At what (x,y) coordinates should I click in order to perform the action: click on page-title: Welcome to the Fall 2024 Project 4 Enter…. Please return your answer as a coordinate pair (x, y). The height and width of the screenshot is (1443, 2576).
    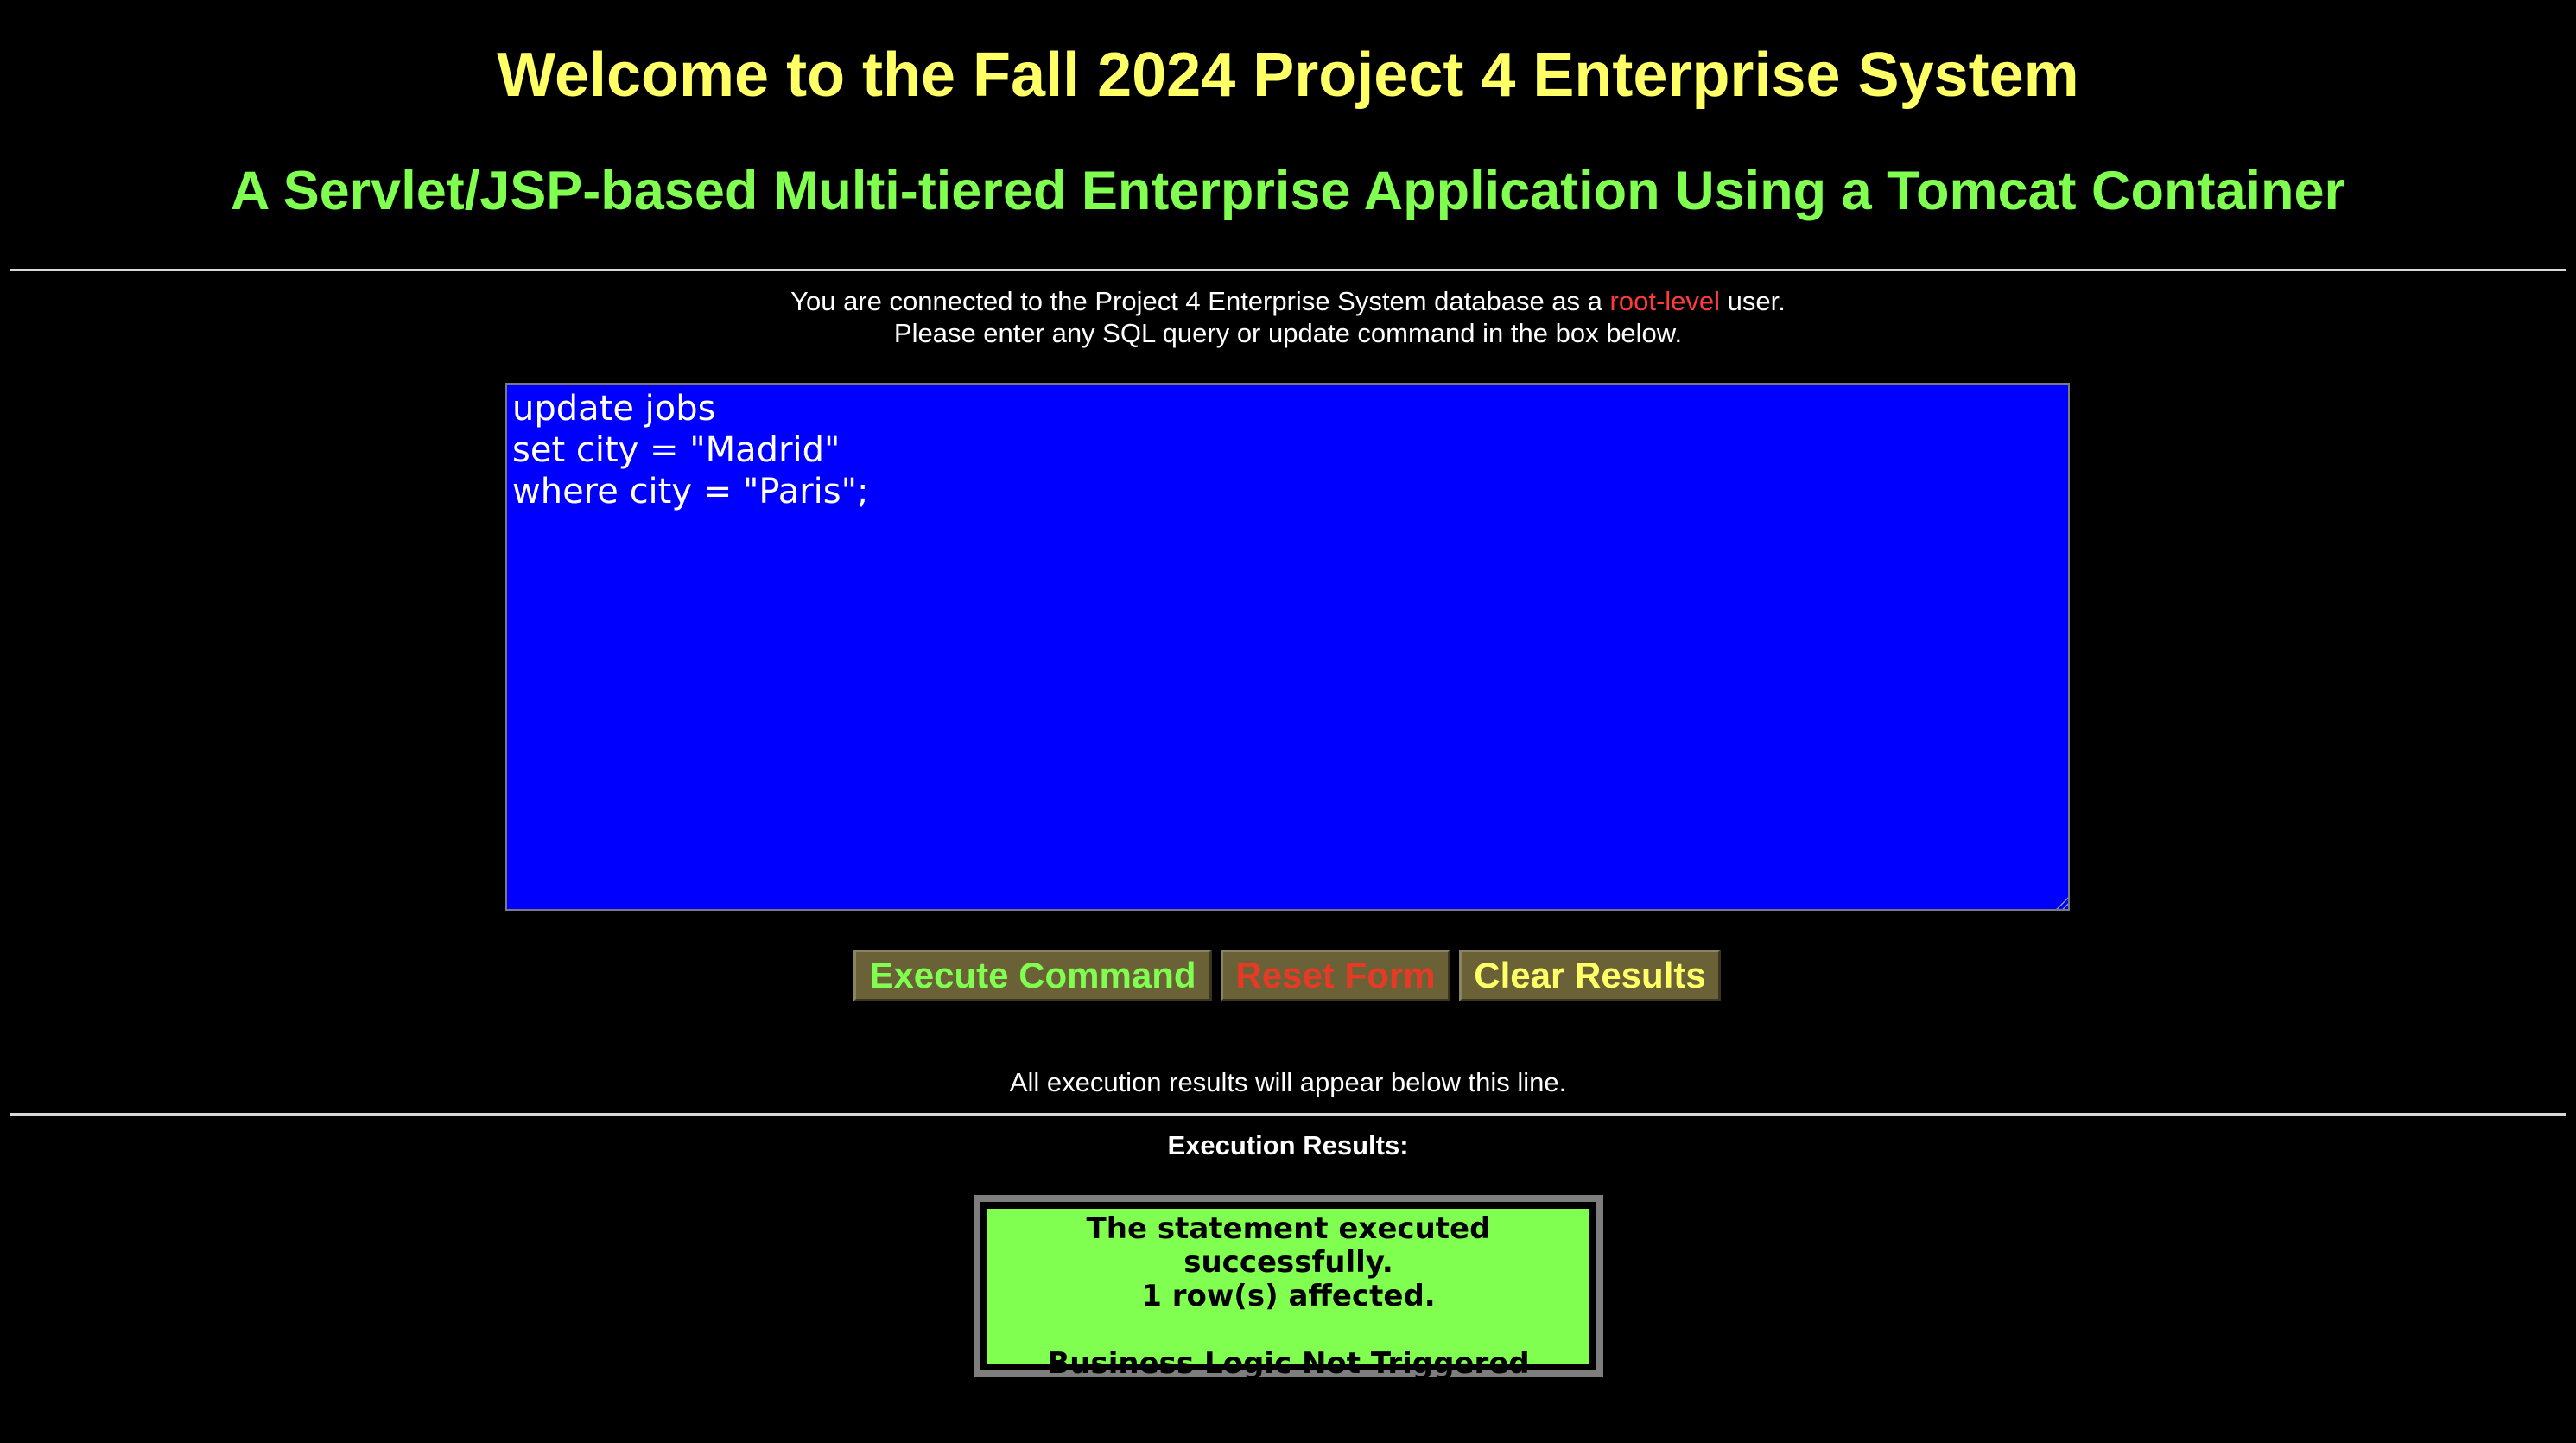
    Looking at the image, I should click on (1288, 76).